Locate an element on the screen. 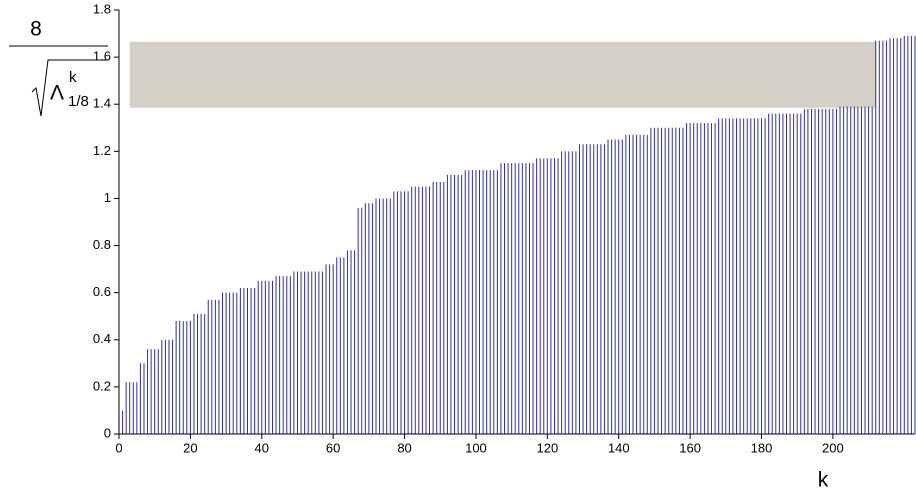  y-tick-label: 1.2 is located at coordinates (102, 150).